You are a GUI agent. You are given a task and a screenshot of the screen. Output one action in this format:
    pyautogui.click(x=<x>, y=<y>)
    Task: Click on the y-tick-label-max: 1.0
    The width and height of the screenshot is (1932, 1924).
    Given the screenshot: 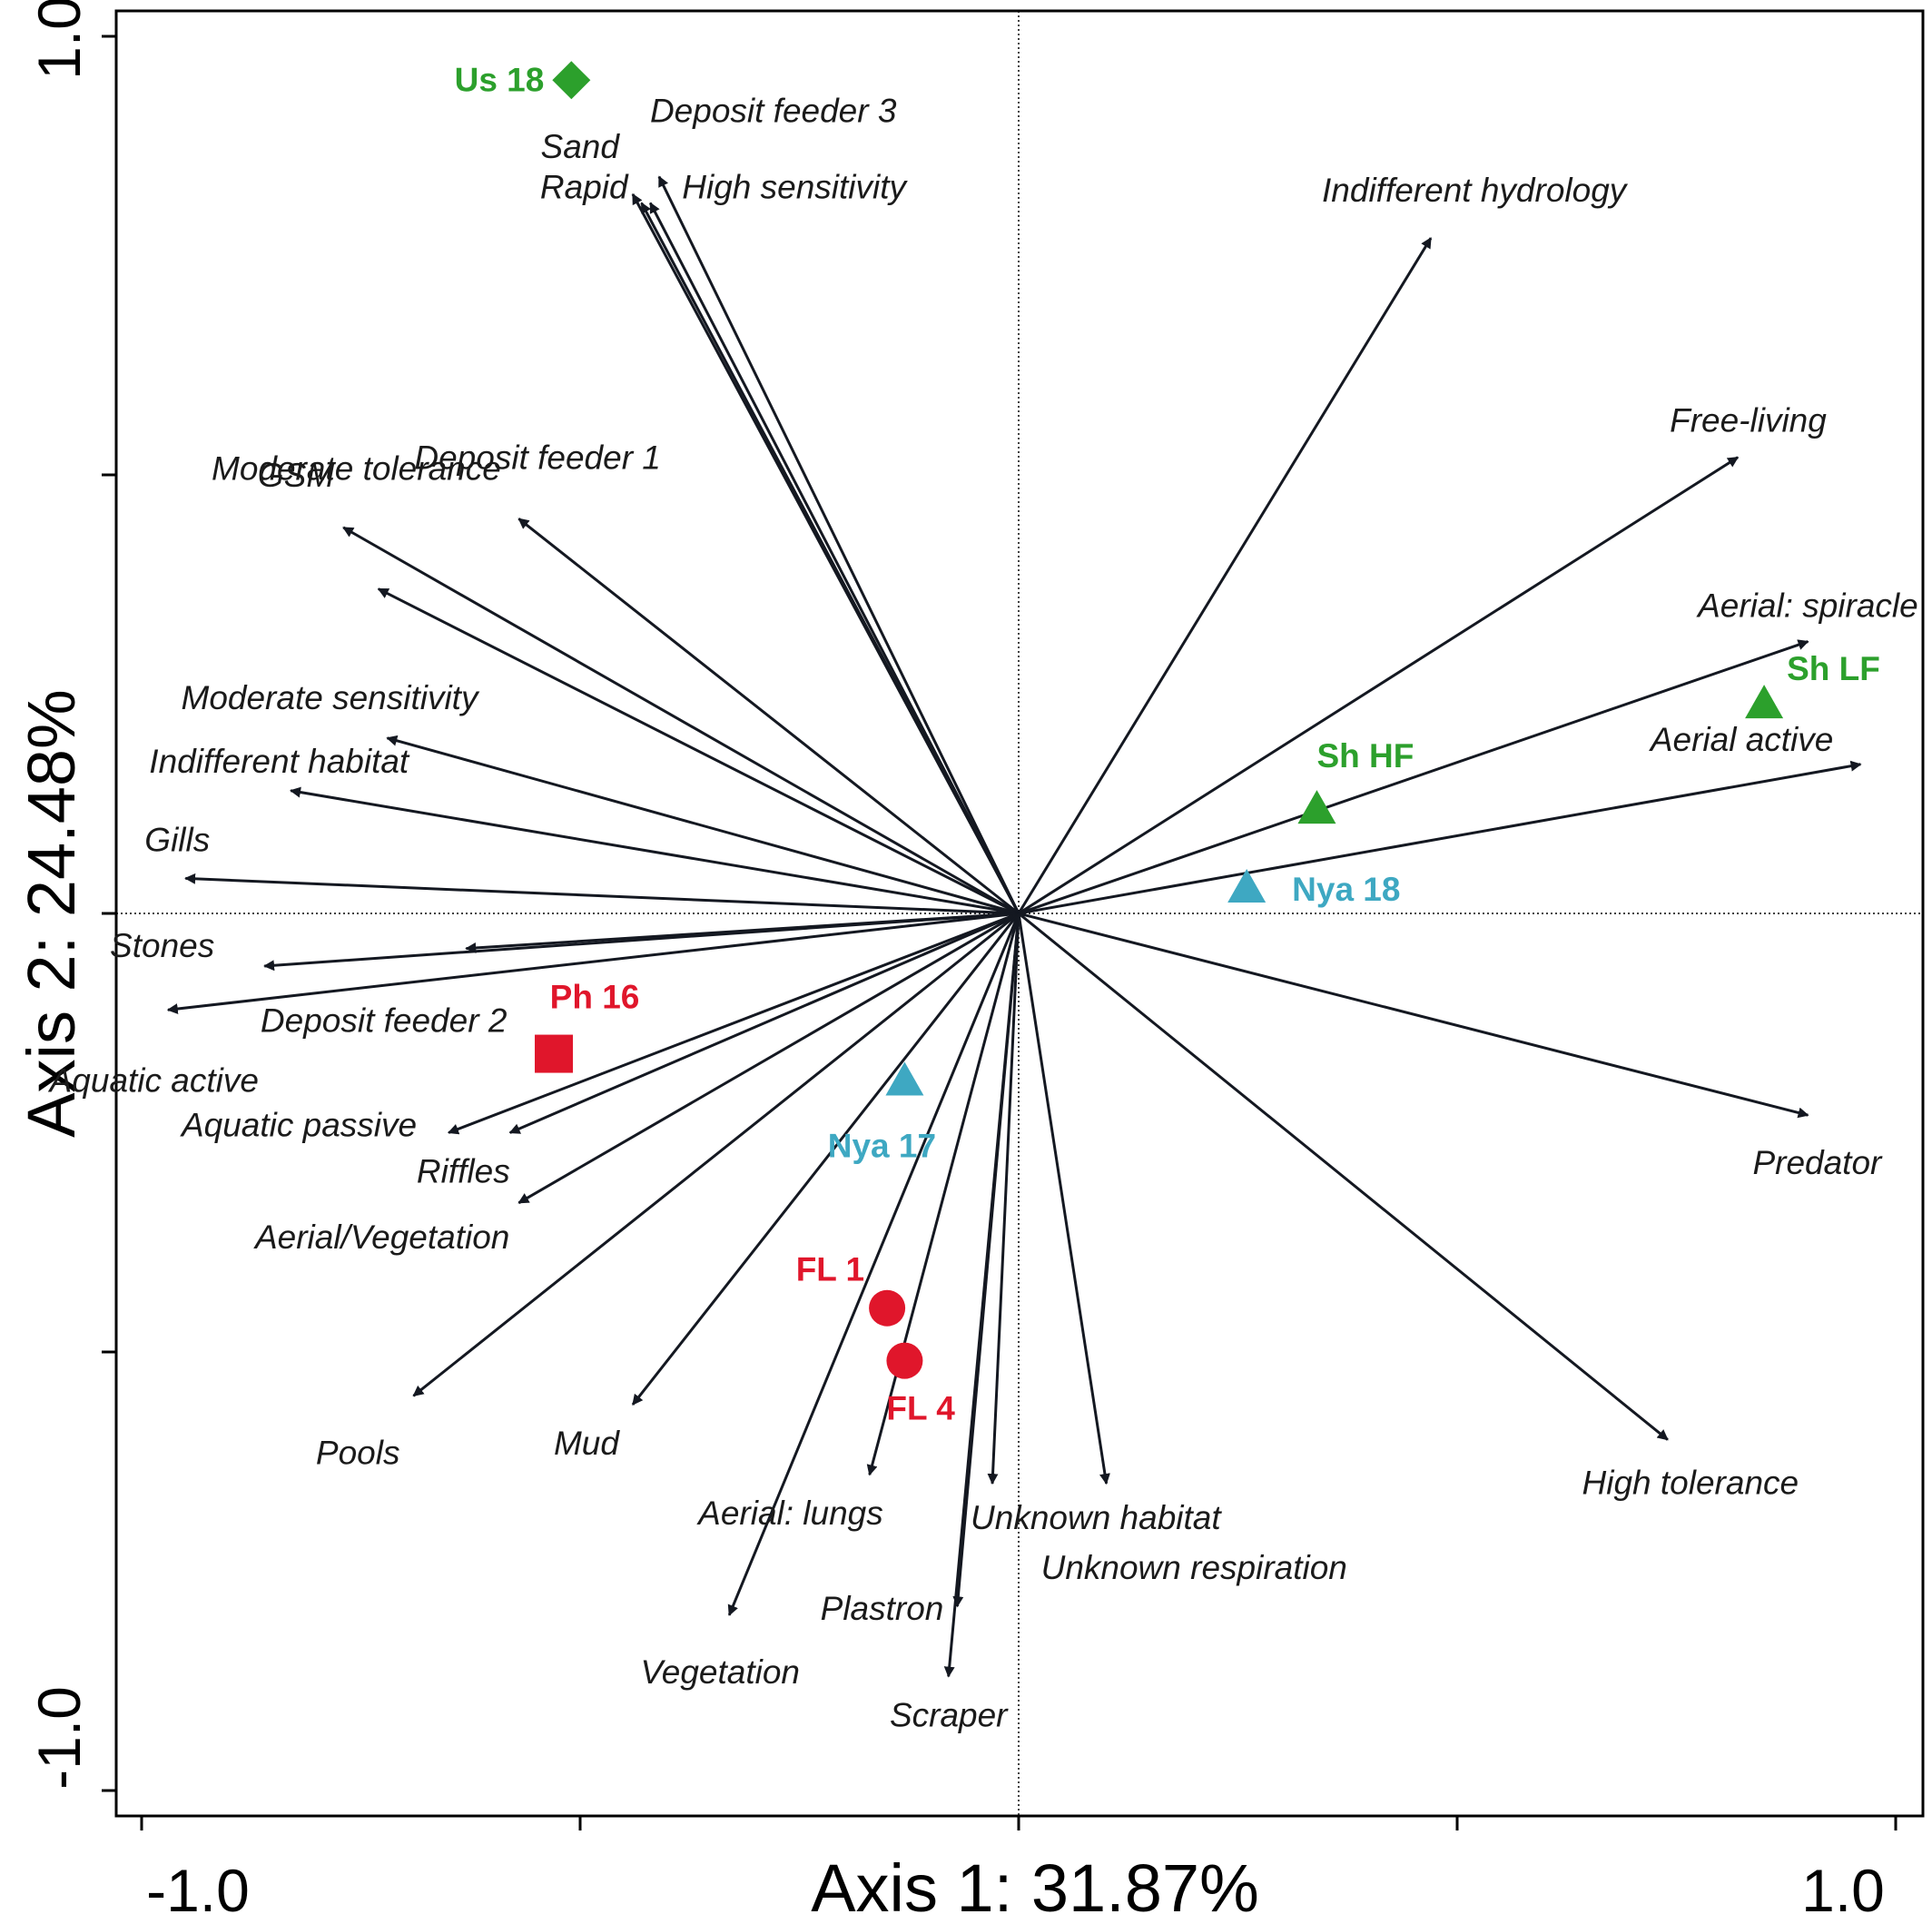 What is the action you would take?
    pyautogui.click(x=59, y=40)
    